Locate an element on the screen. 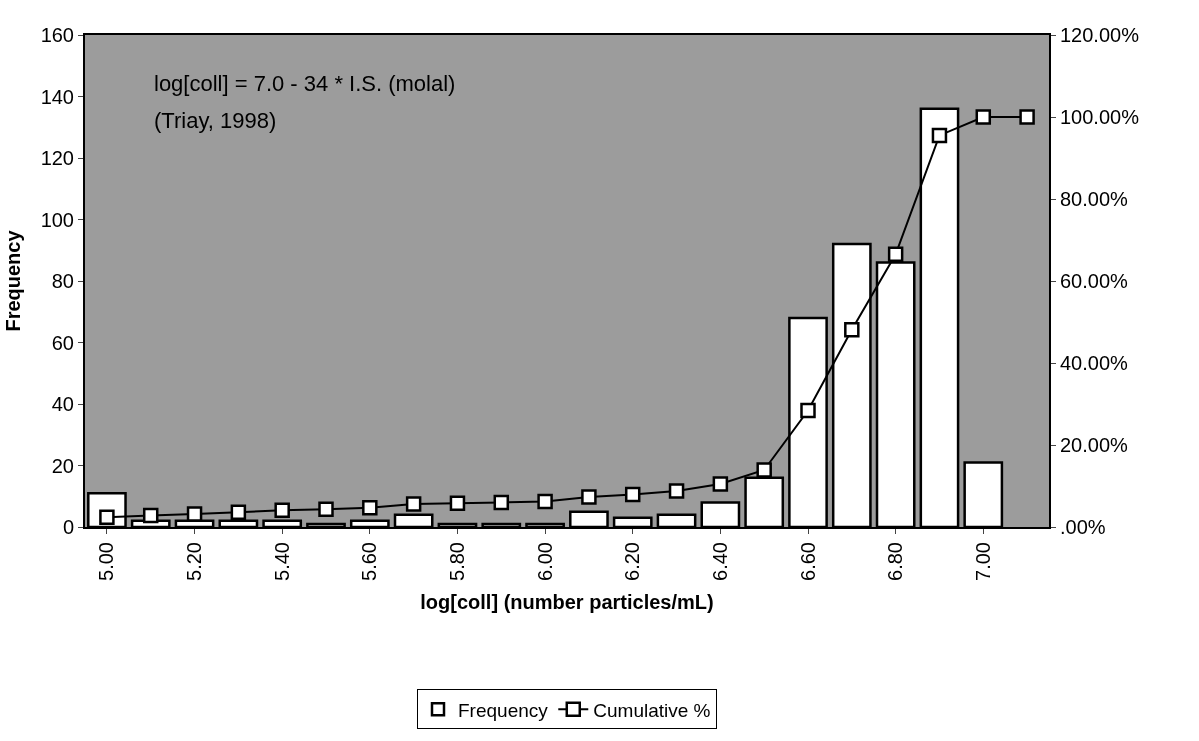 The width and height of the screenshot is (1199, 741). y2-tick-label: 20.00% is located at coordinates (1094, 445).